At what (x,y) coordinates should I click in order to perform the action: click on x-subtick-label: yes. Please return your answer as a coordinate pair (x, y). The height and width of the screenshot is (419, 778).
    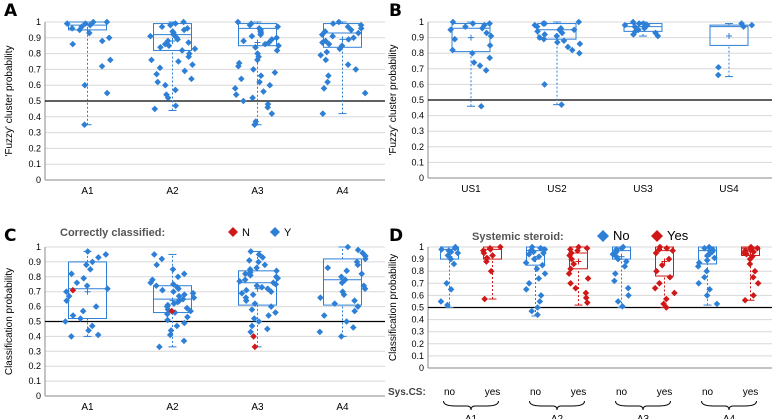
    Looking at the image, I should click on (665, 392).